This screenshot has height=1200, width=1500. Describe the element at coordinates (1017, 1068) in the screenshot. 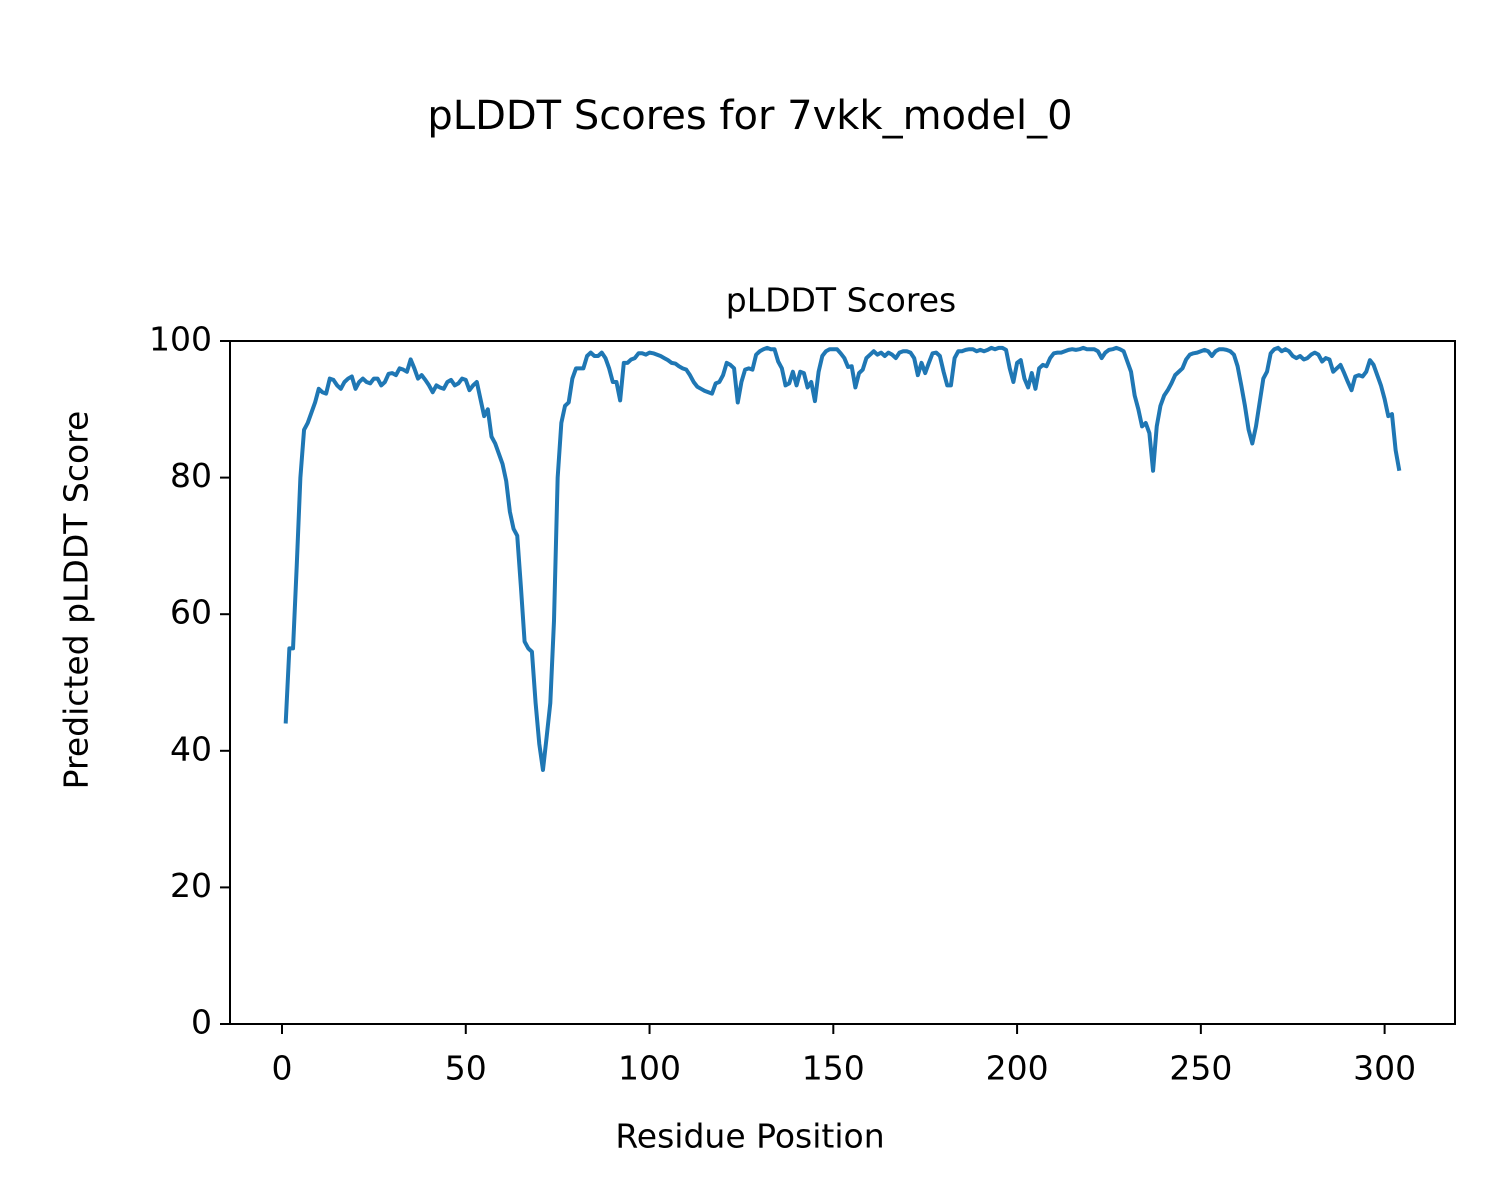

I see `x-tick-label: 200` at that location.